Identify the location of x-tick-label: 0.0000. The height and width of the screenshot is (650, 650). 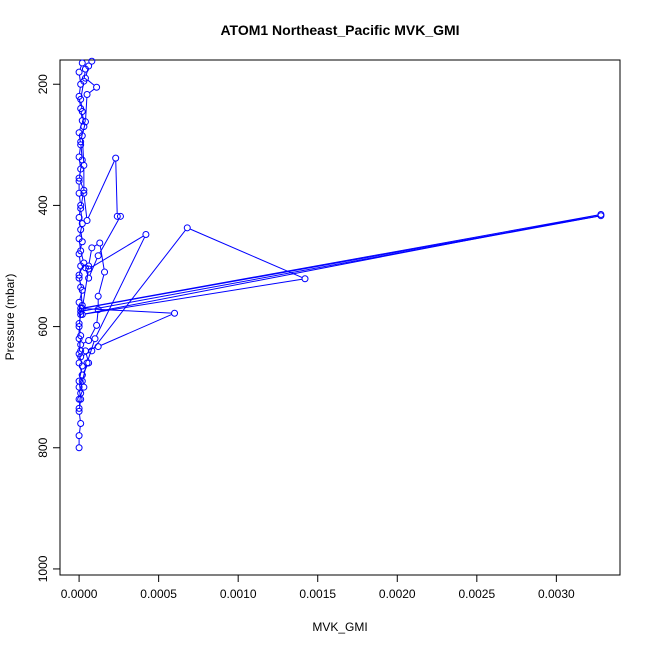
(79, 594).